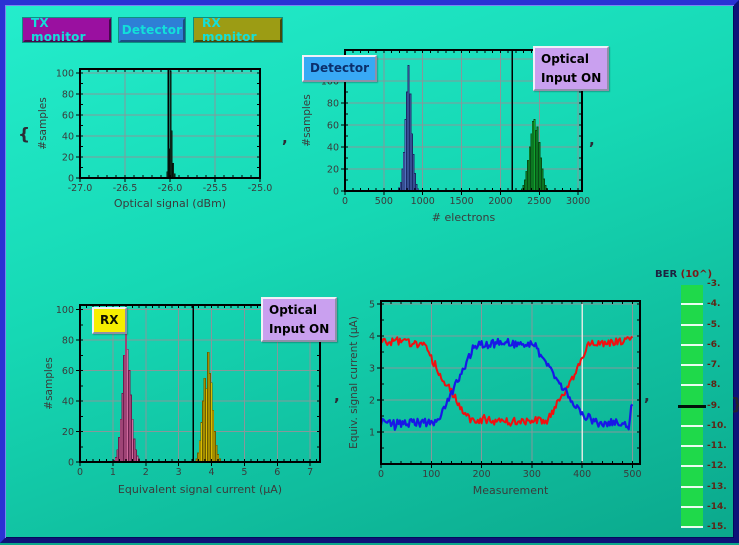  I want to click on x-tick-label: -25.0, so click(260, 188).